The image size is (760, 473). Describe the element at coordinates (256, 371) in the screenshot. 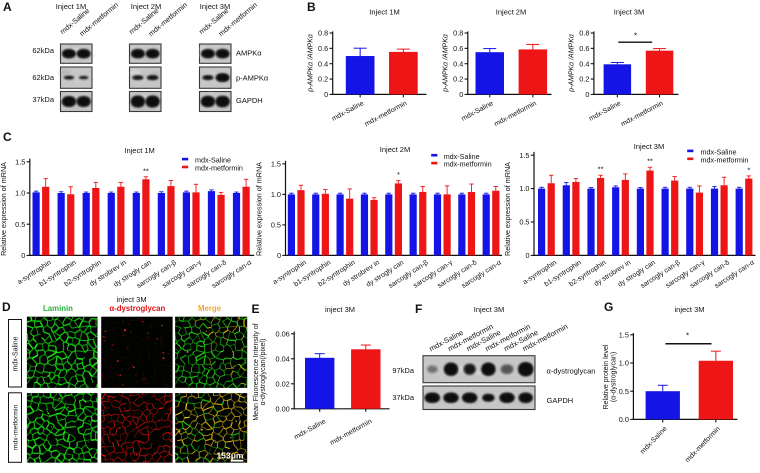

I see `svg-text: Mean Fluorescence Intensity of` at that location.